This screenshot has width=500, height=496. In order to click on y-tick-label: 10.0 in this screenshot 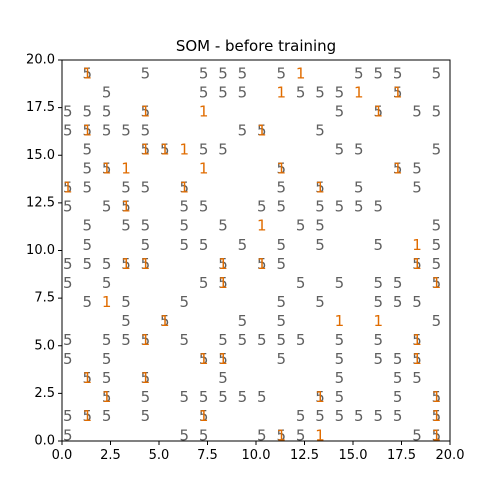, I will do `click(40, 250)`.